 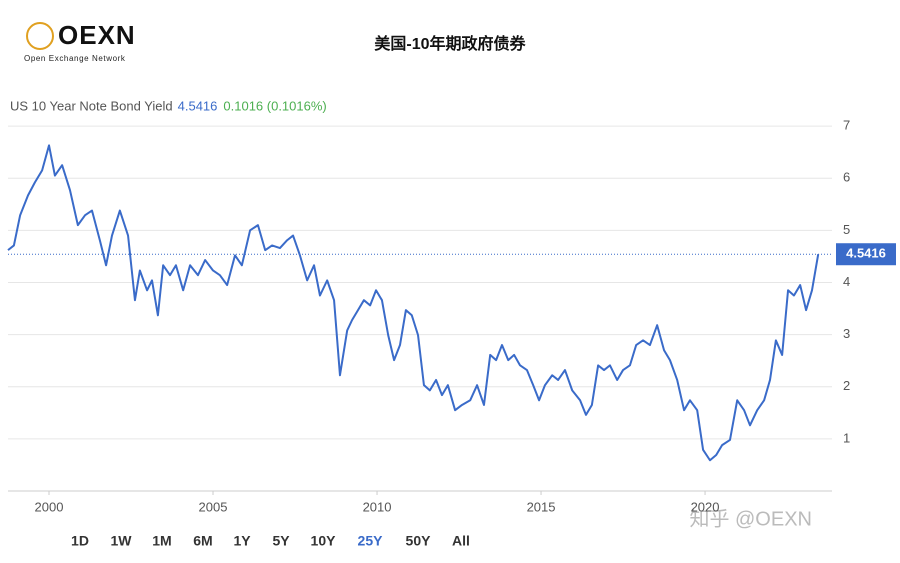 I want to click on range-button: 1W, so click(x=122, y=541).